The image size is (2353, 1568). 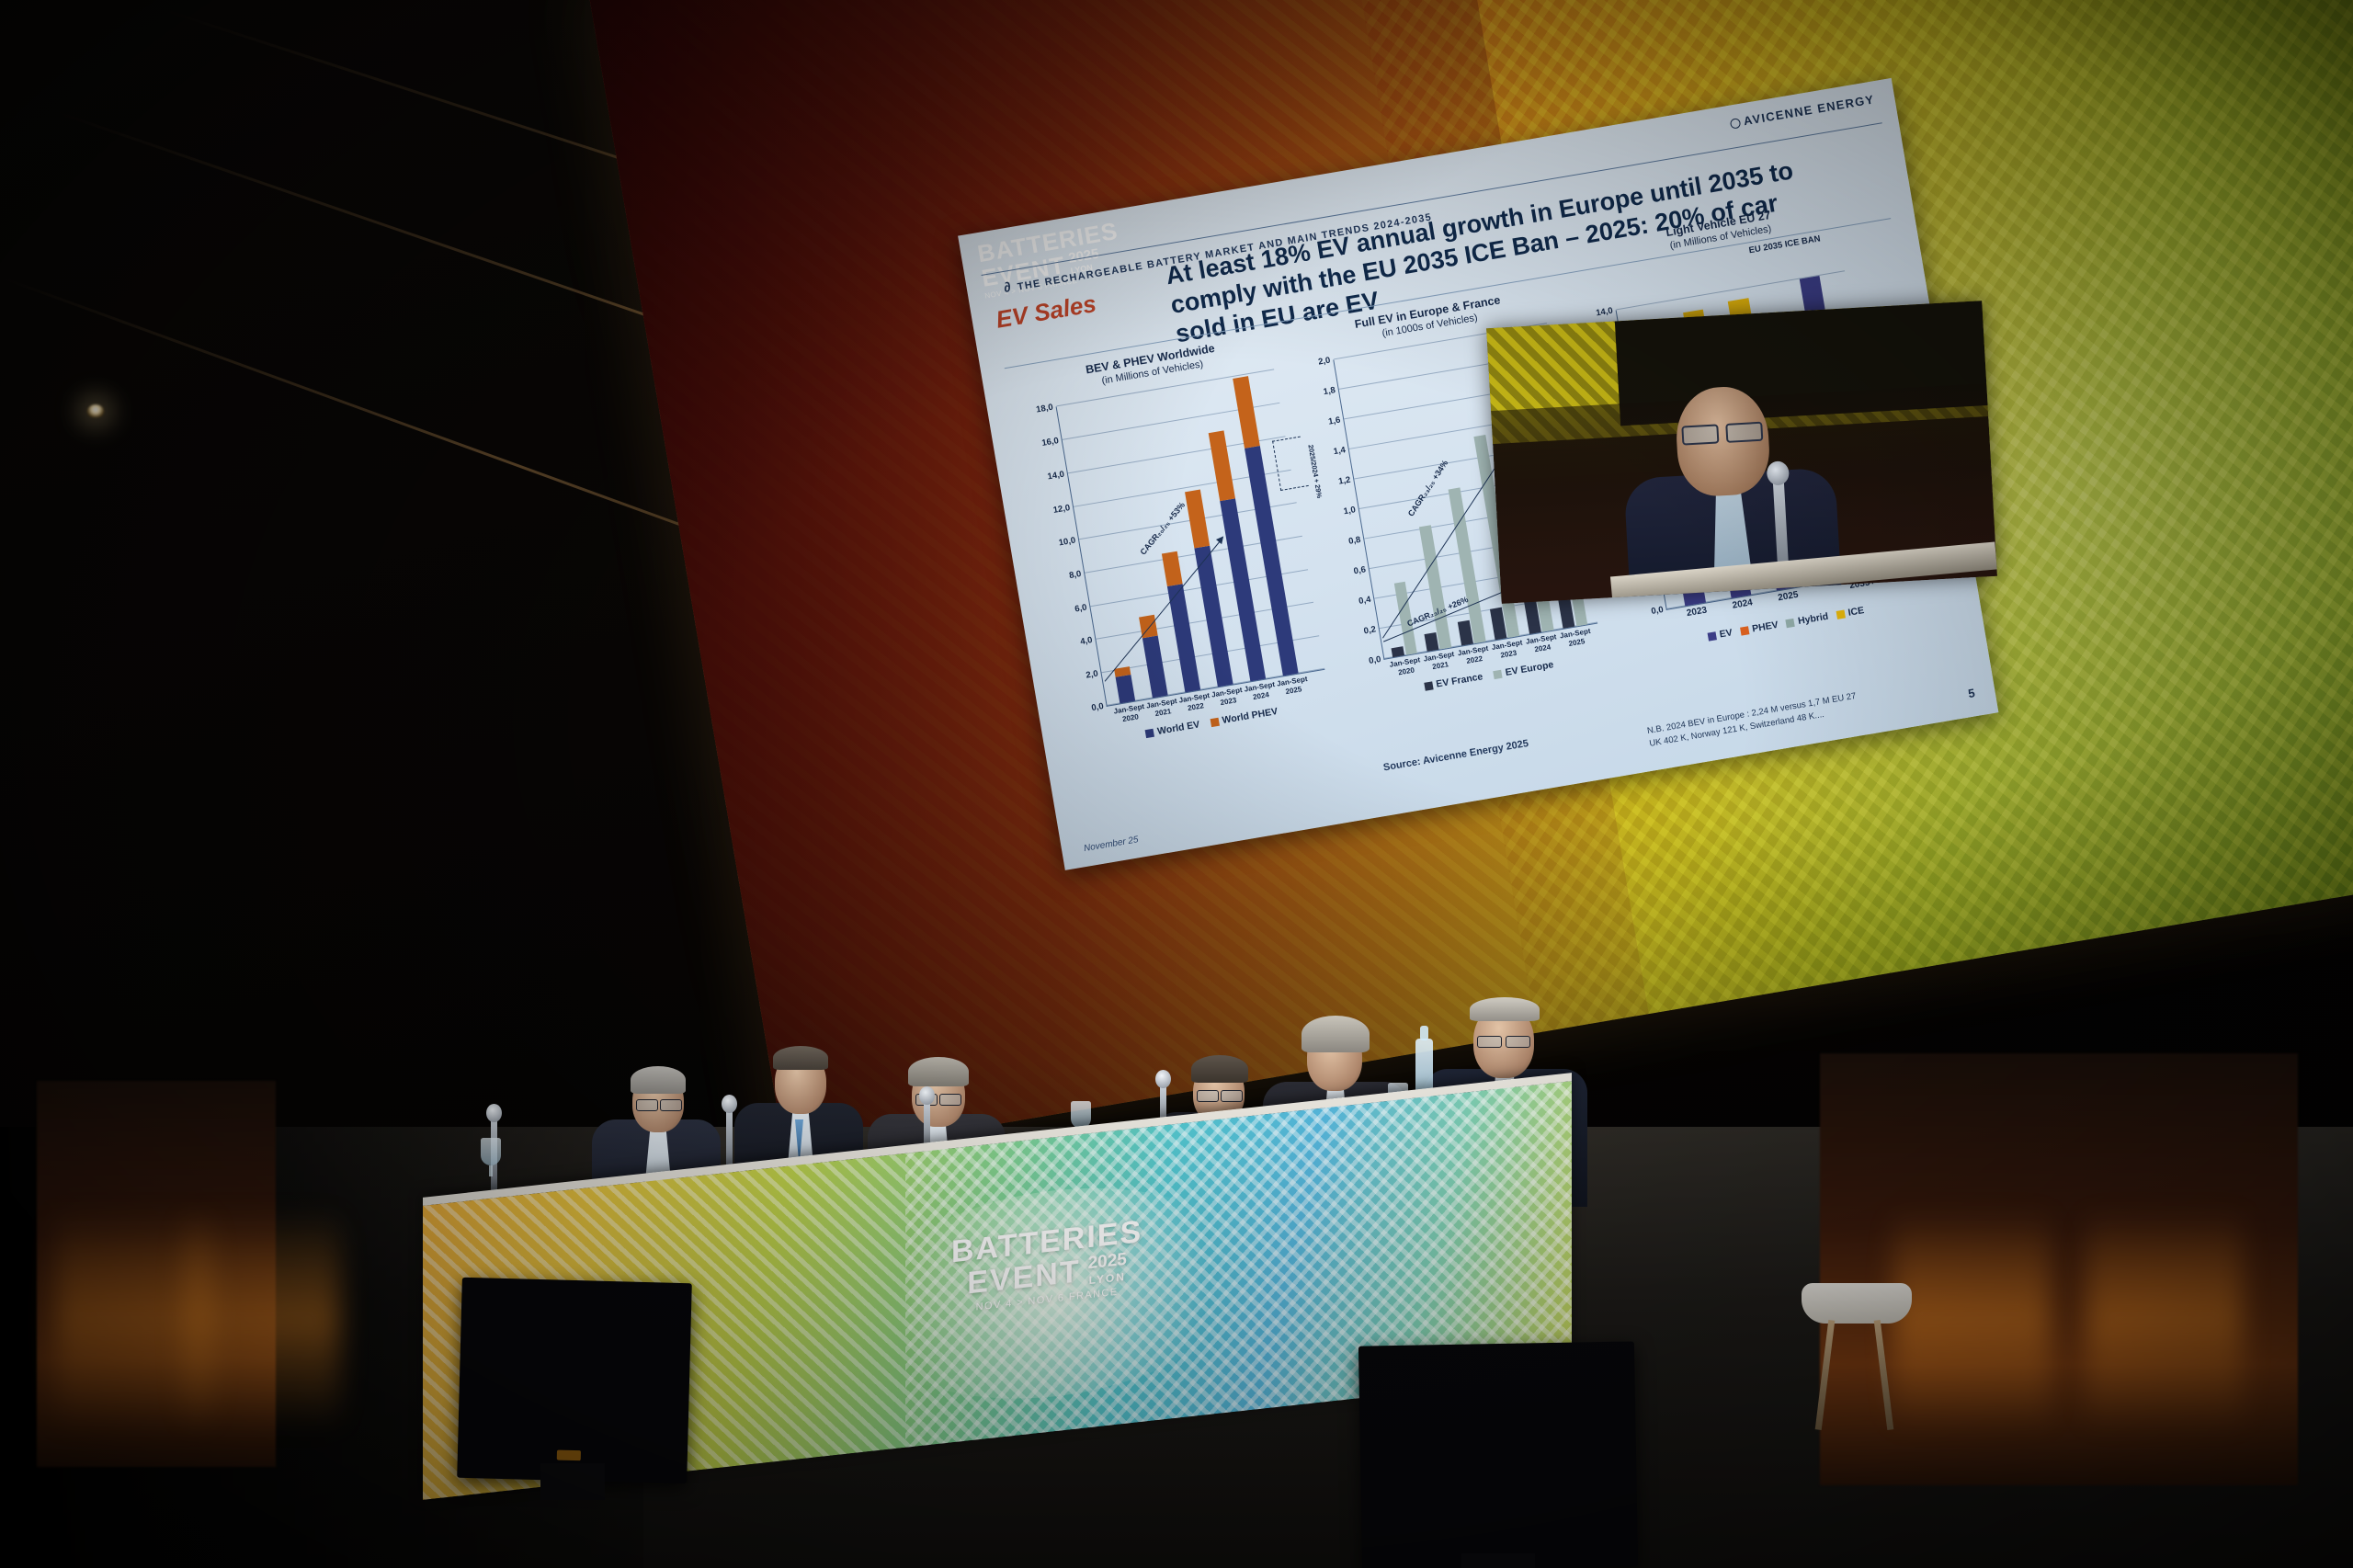 I want to click on stage-chair, so click(x=1857, y=1356).